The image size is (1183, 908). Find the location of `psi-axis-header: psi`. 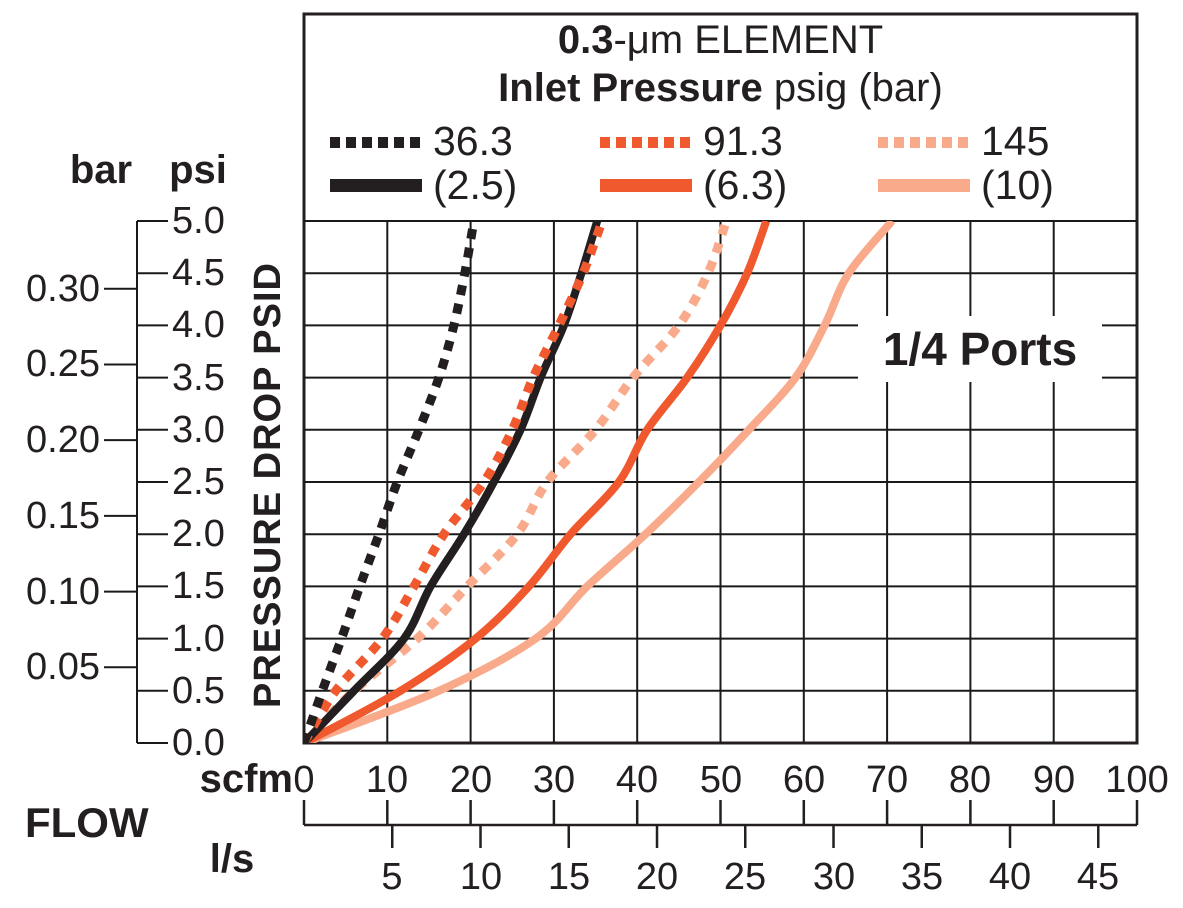

psi-axis-header: psi is located at coordinates (198, 170).